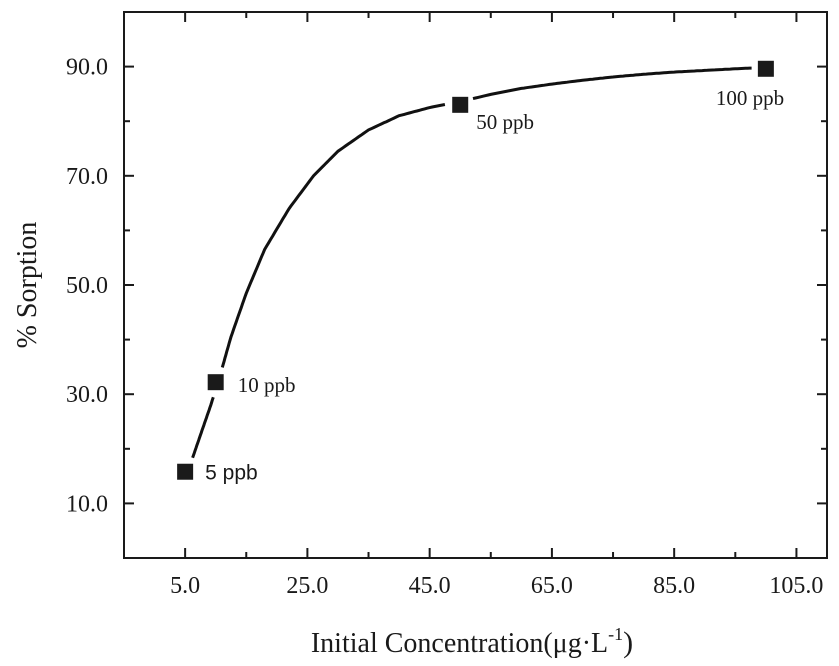  I want to click on x-tick-label: 5.0, so click(185, 586).